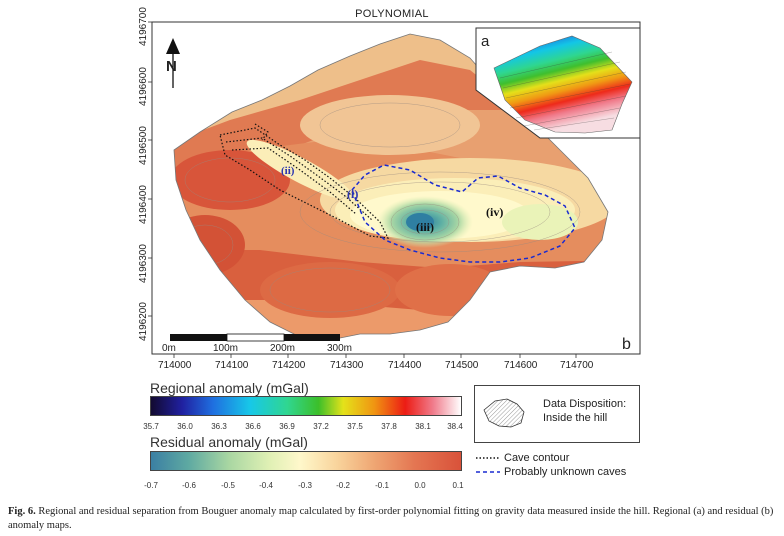  Describe the element at coordinates (189, 485) in the screenshot. I see `residual-tick: -0.6` at that location.